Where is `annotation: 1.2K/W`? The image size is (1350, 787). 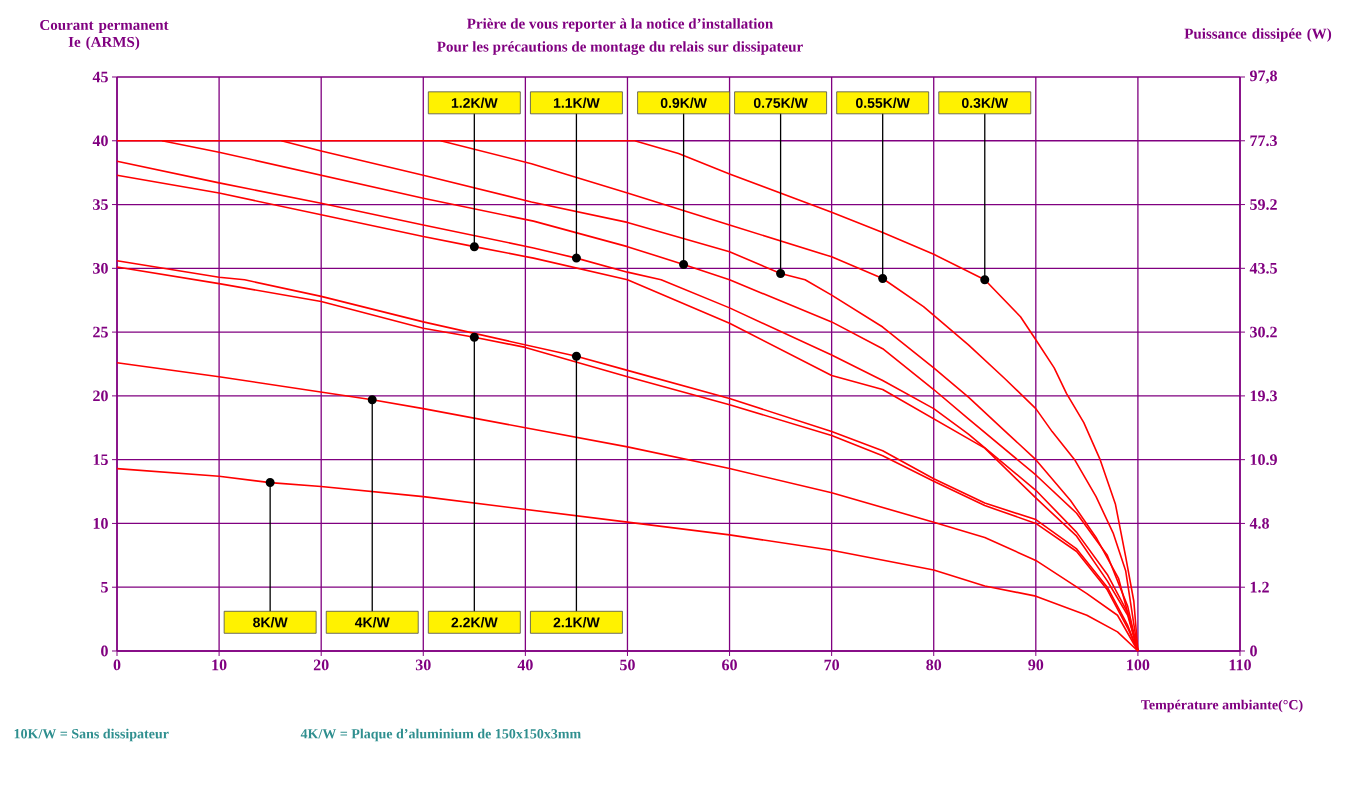
annotation: 1.2K/W is located at coordinates (474, 103).